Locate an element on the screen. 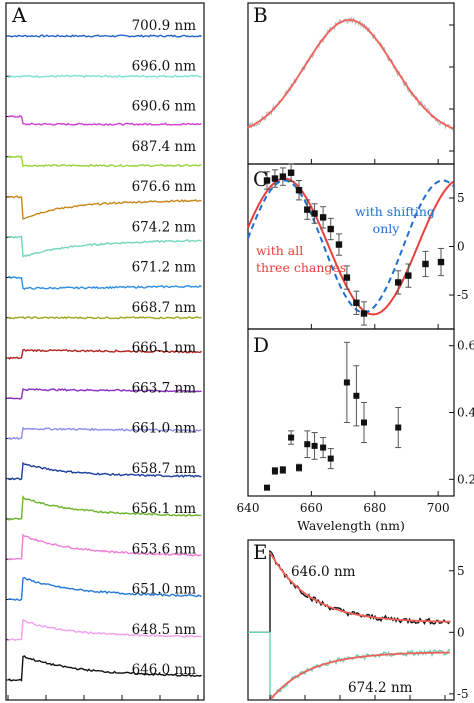 Image resolution: width=474 pixels, height=703 pixels. panel-a-trace-label: 696.0 nm is located at coordinates (164, 66).